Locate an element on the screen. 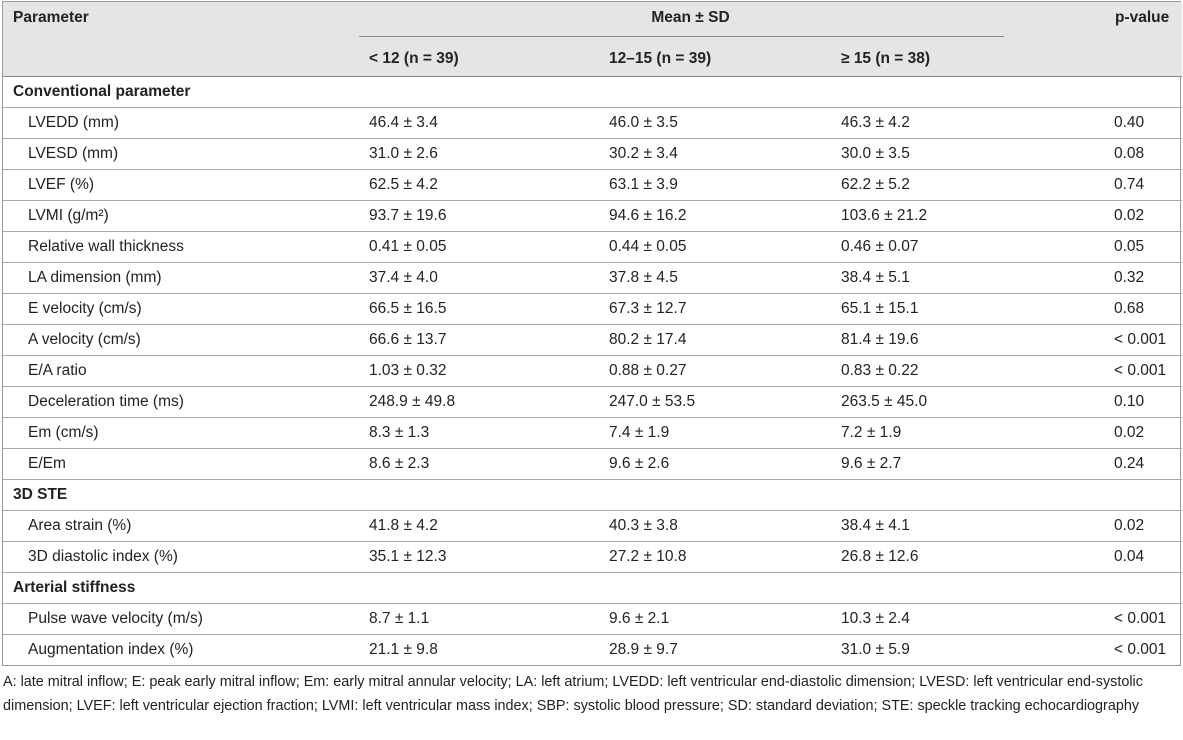 The height and width of the screenshot is (740, 1183). p-value-cell: 0.40 is located at coordinates (1118, 123).